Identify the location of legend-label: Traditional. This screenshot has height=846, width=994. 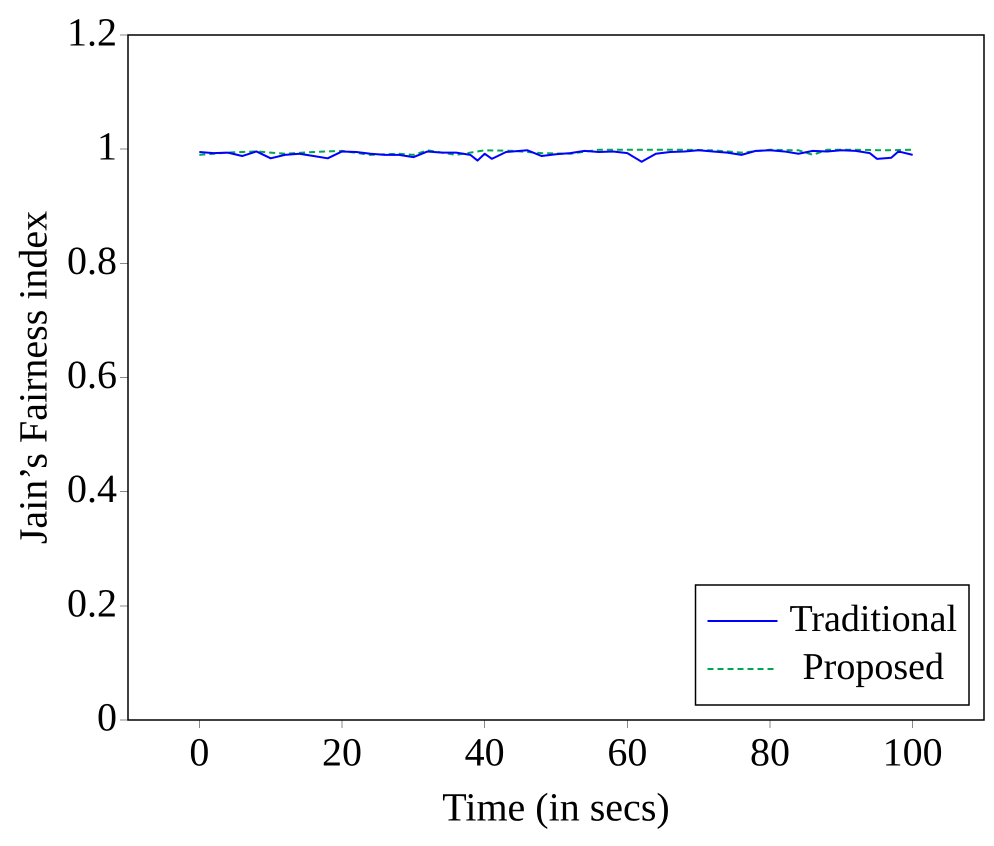
(874, 619).